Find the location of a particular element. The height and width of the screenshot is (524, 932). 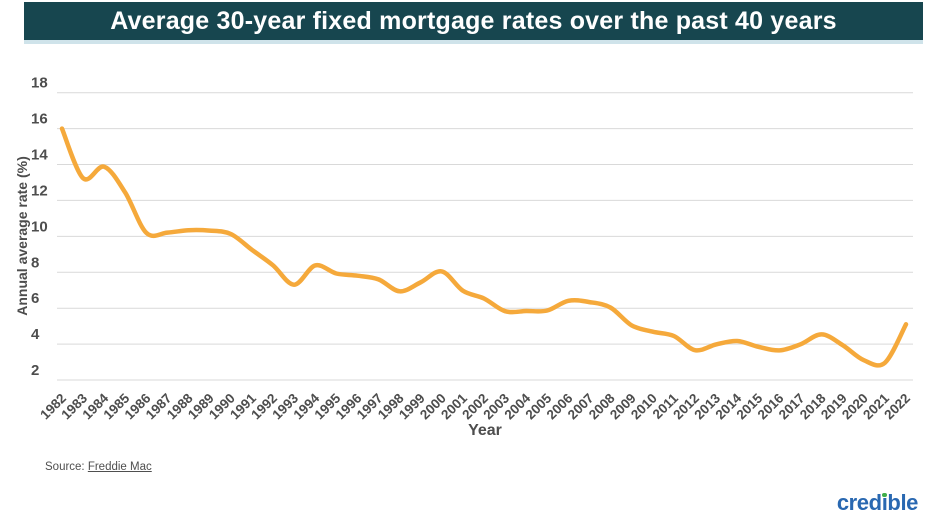

logo-text-right: ble is located at coordinates (902, 502).